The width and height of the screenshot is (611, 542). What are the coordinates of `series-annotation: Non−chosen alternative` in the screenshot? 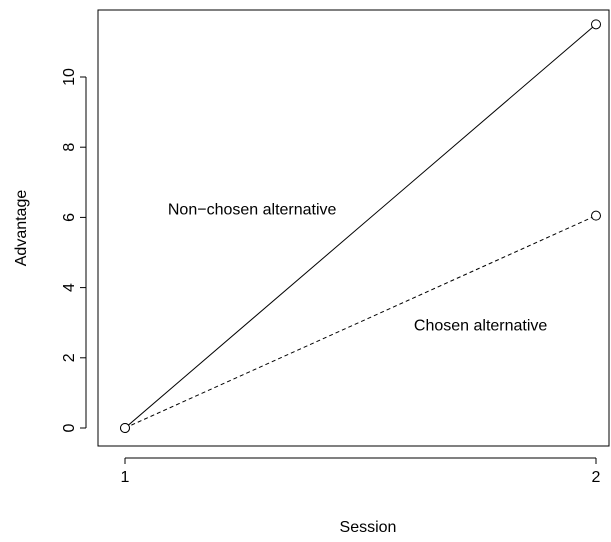 It's located at (252, 210).